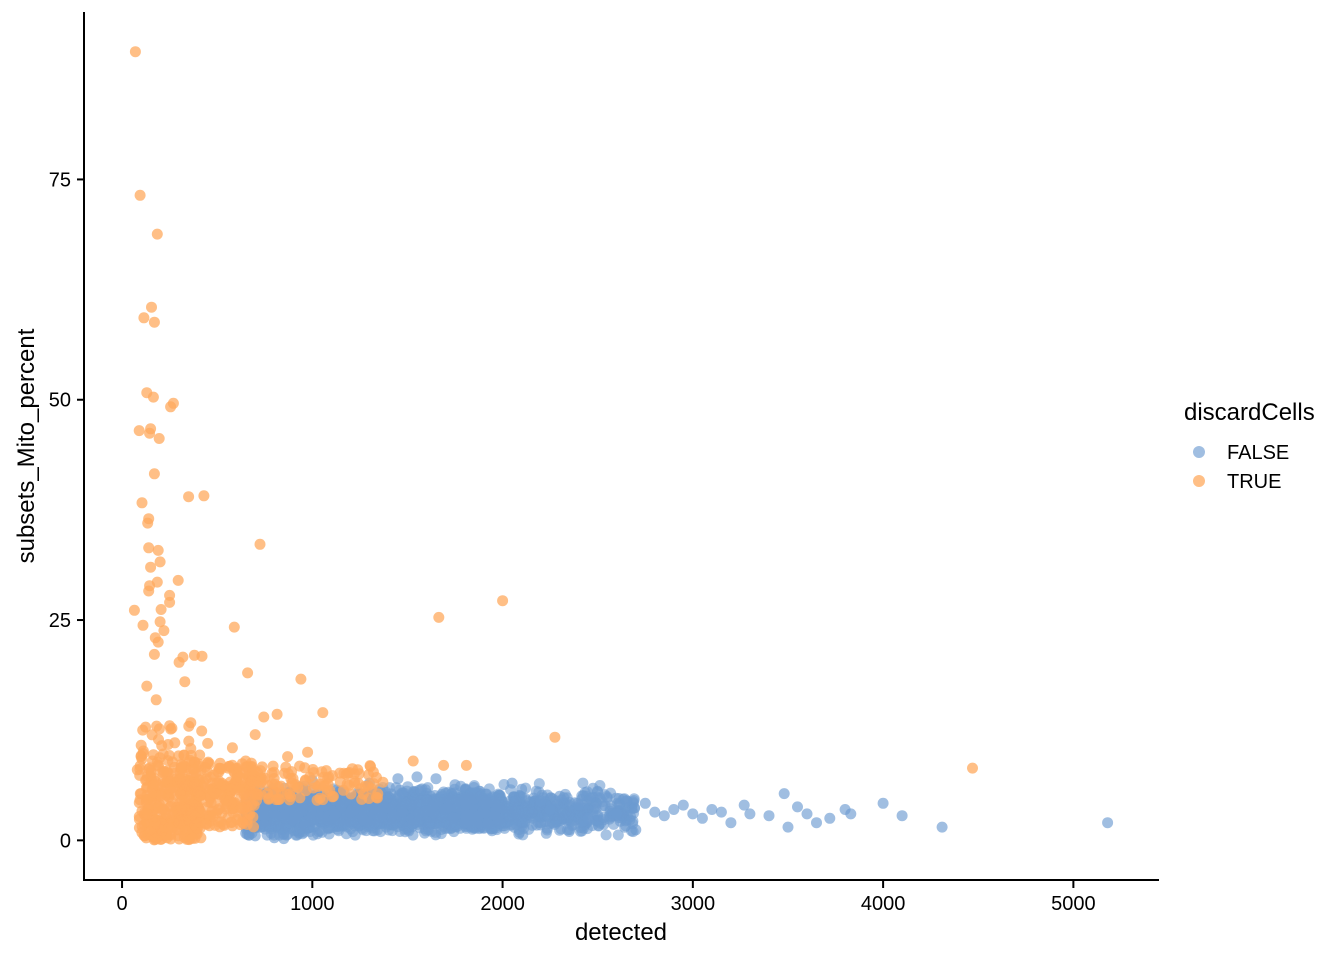 This screenshot has width=1344, height=960. What do you see at coordinates (621, 932) in the screenshot?
I see `x-axis-title: detected` at bounding box center [621, 932].